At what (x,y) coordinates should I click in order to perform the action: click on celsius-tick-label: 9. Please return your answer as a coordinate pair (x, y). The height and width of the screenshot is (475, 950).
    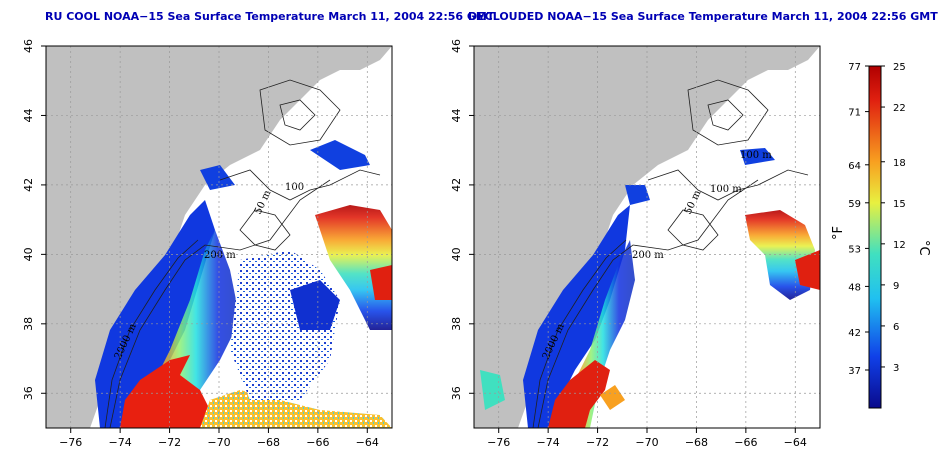
    Looking at the image, I should click on (896, 286).